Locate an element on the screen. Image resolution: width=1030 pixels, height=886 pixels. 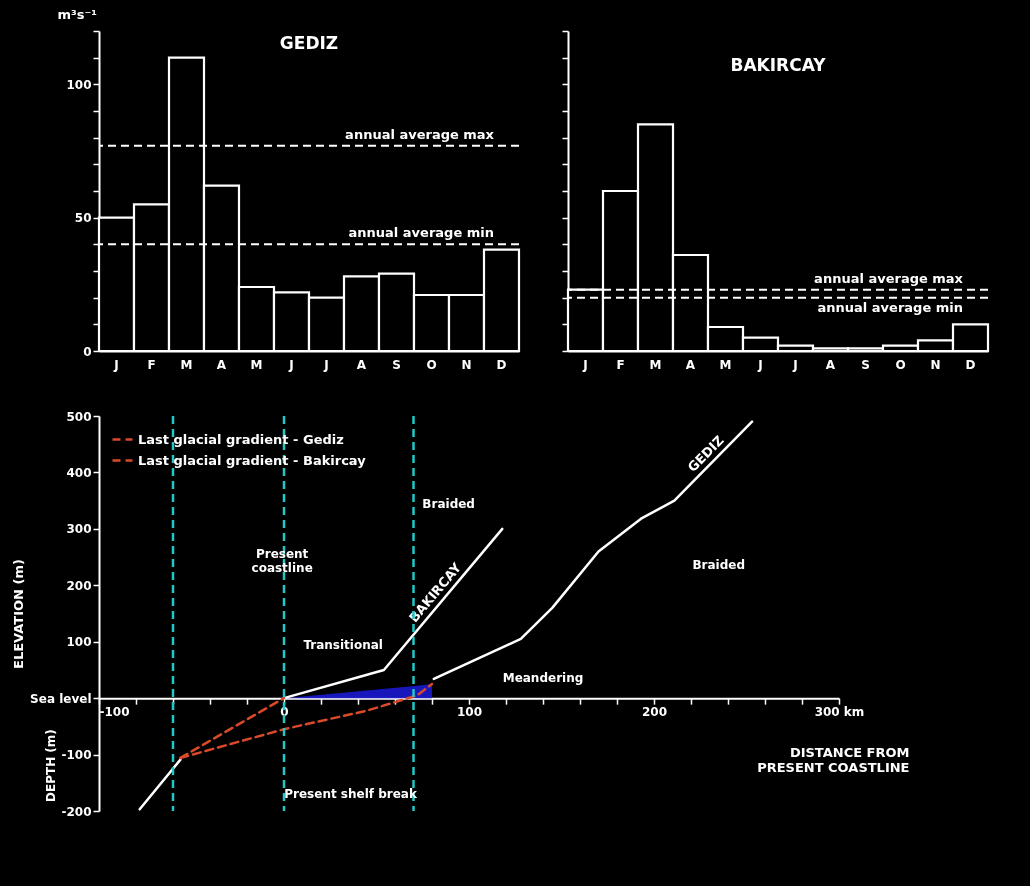
y-tick-label: -100 is located at coordinates (76, 755).